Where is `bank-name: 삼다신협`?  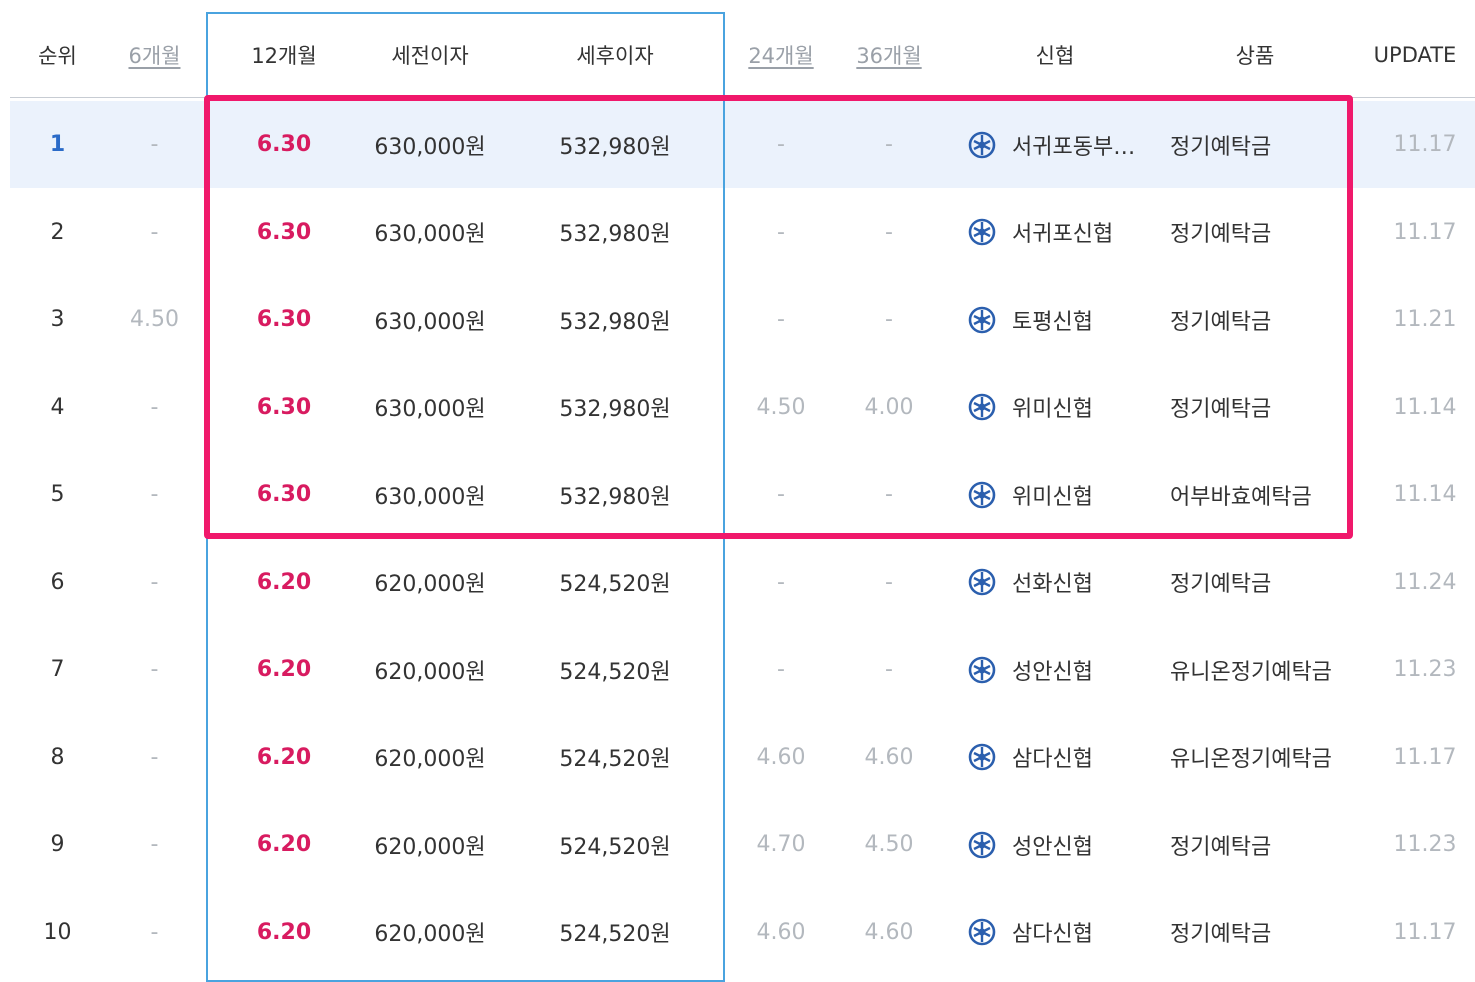 bank-name: 삼다신협 is located at coordinates (1052, 934).